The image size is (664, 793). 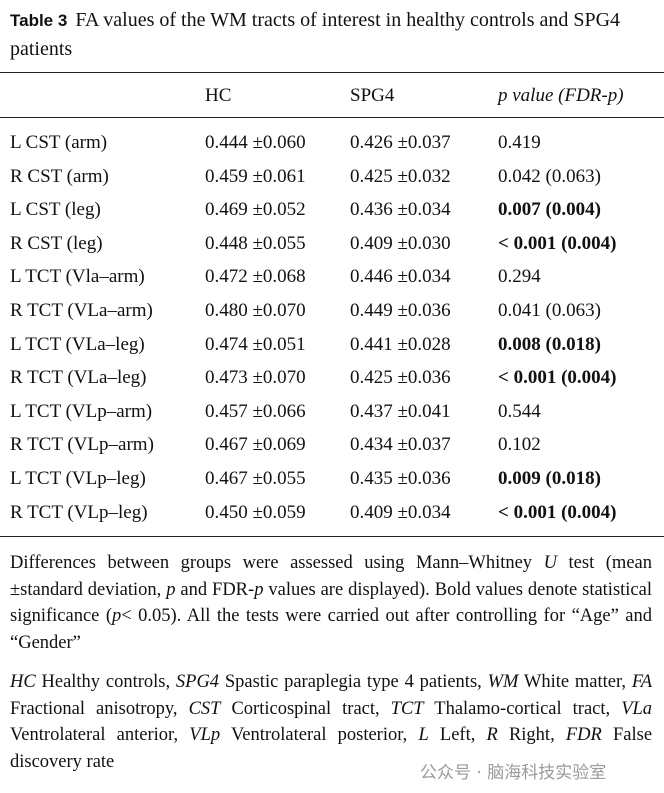 What do you see at coordinates (531, 735) in the screenshot?
I see `definition: Right,` at bounding box center [531, 735].